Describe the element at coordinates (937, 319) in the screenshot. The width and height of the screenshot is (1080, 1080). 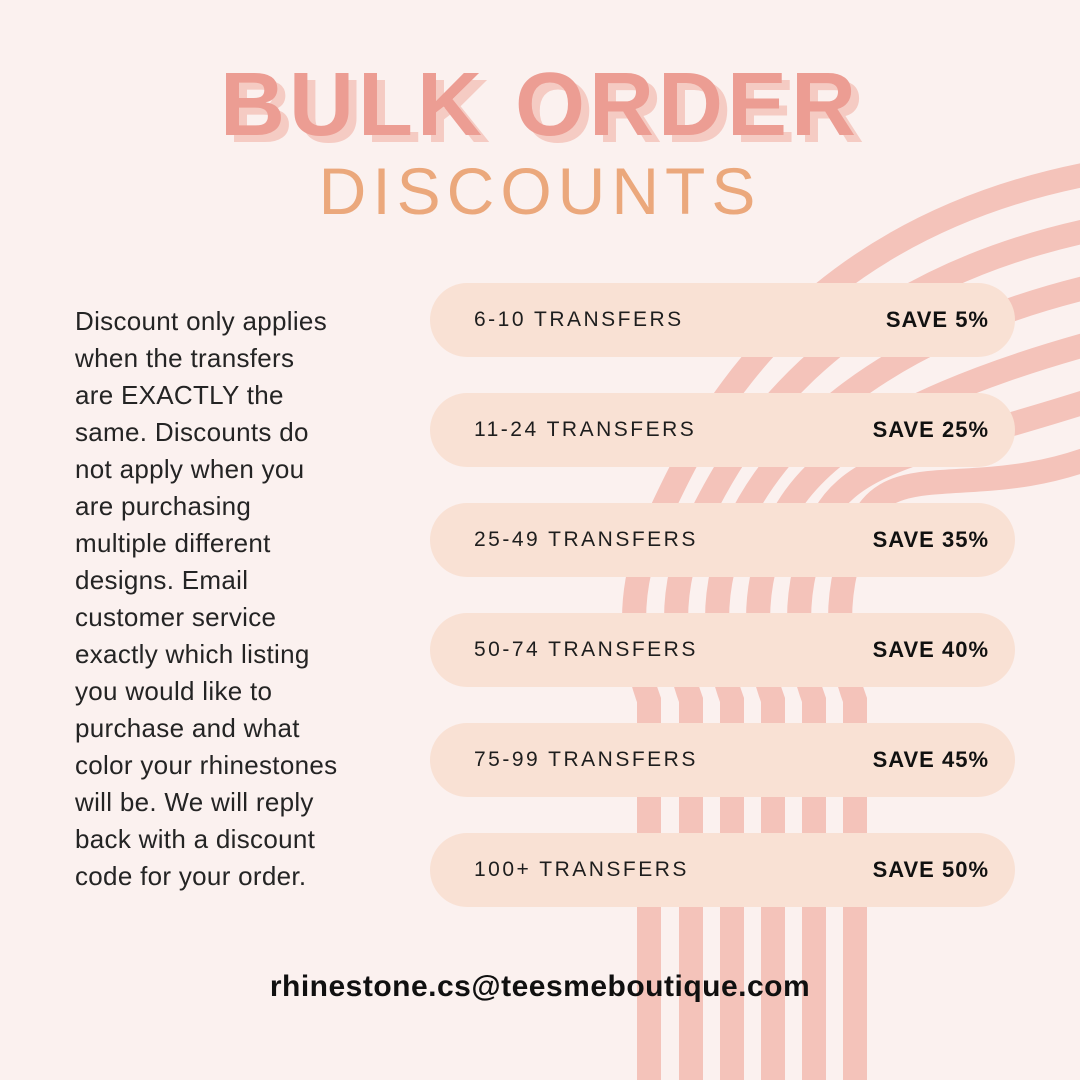
I see `discount-save-badge: SAVE 5%` at that location.